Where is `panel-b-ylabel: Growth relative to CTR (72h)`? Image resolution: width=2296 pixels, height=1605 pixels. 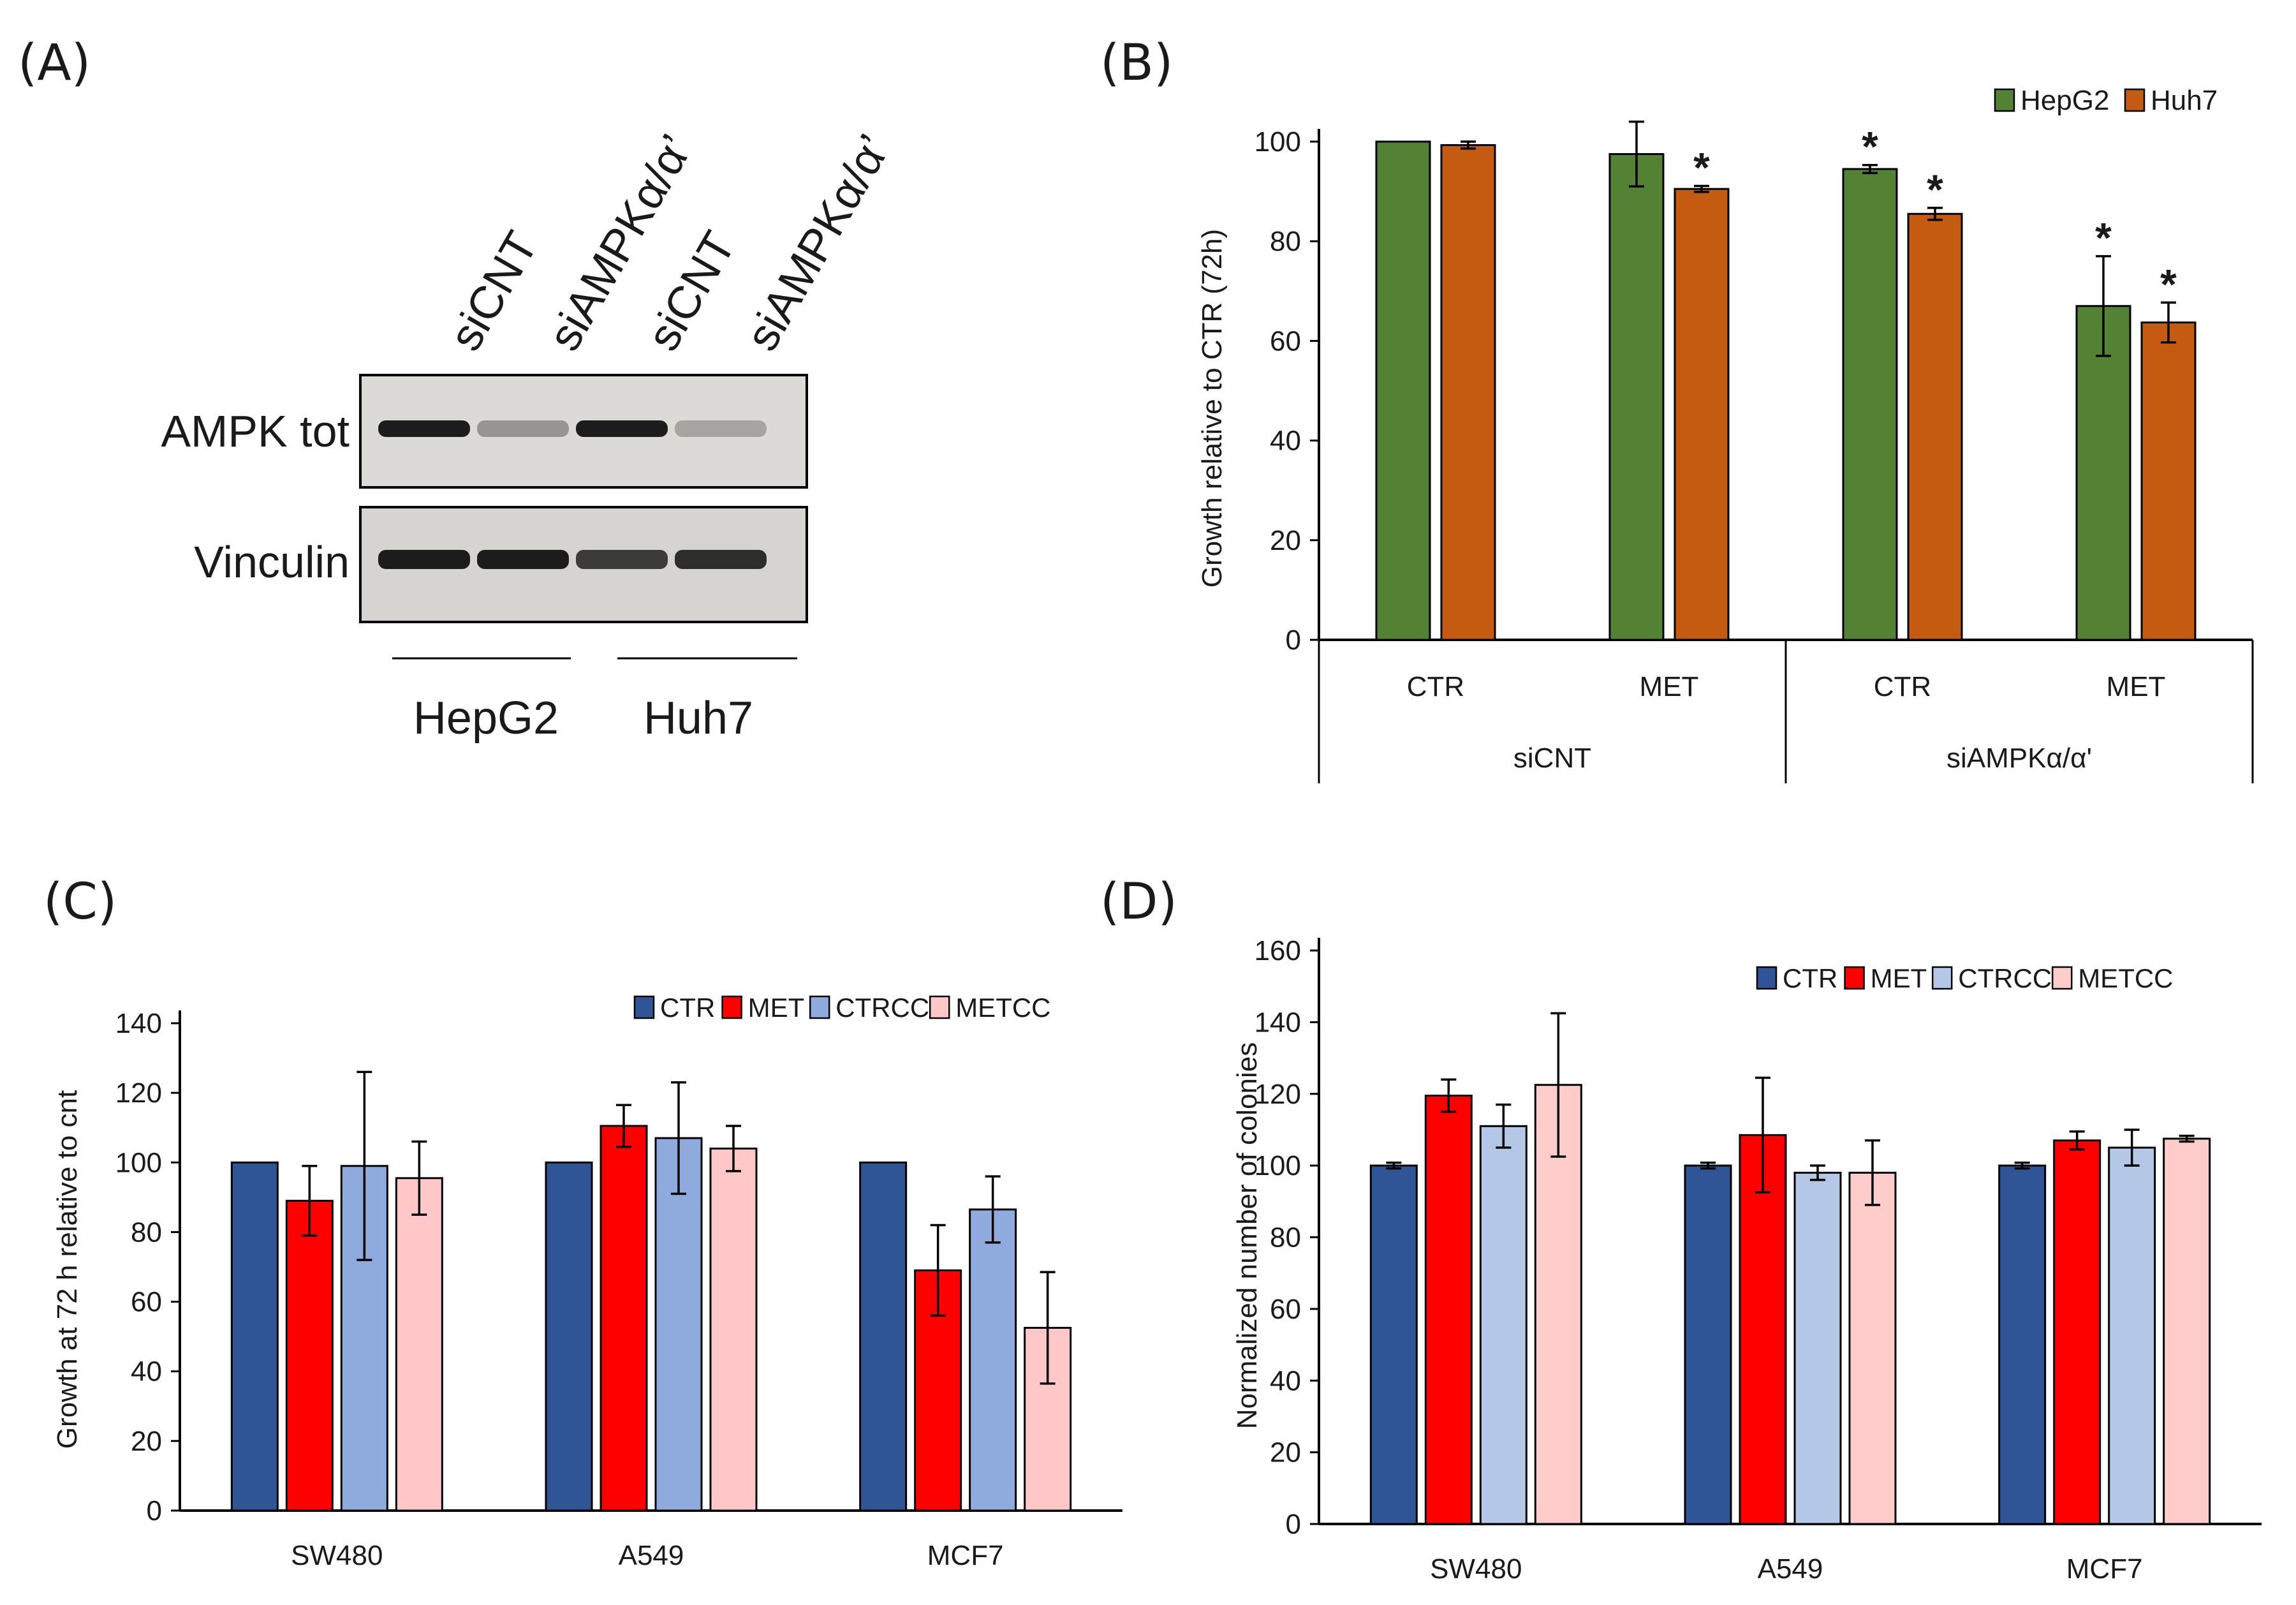 panel-b-ylabel: Growth relative to CTR (72h) is located at coordinates (1212, 408).